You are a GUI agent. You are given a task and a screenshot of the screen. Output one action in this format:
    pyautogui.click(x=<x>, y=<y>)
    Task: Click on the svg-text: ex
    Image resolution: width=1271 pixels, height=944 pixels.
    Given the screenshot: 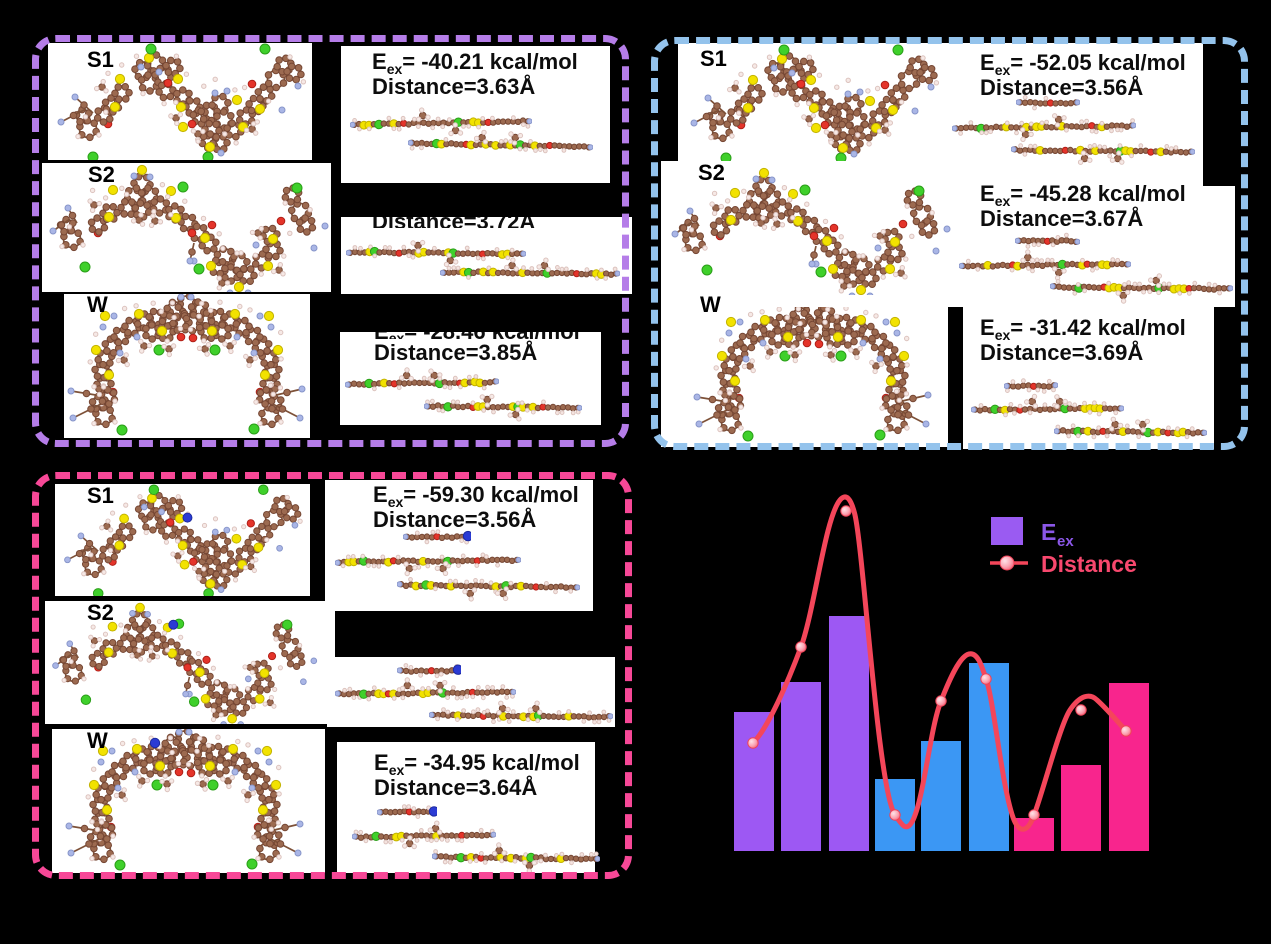 What is the action you would take?
    pyautogui.click(x=1065, y=541)
    